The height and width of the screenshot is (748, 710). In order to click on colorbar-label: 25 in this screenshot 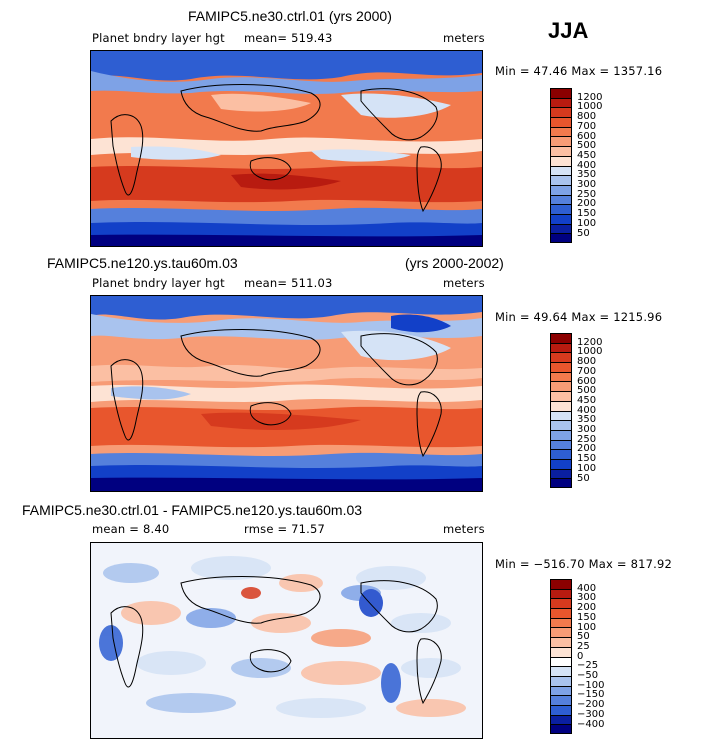, I will do `click(583, 646)`.